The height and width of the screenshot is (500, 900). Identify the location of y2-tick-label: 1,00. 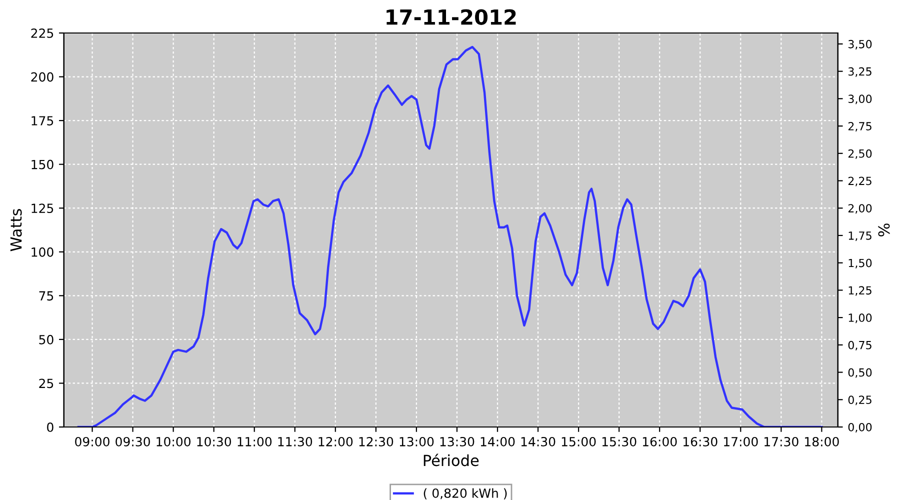
(860, 319).